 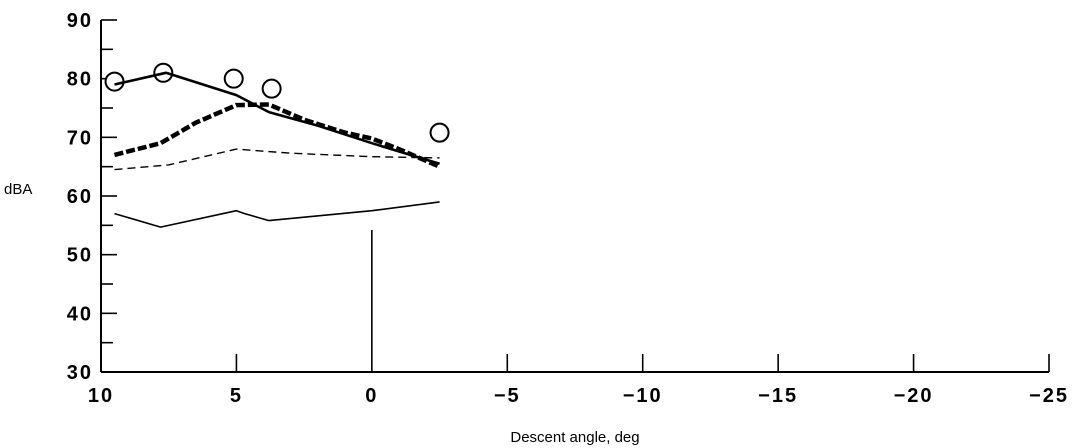 I want to click on x-tick-label: 0, so click(x=371, y=396).